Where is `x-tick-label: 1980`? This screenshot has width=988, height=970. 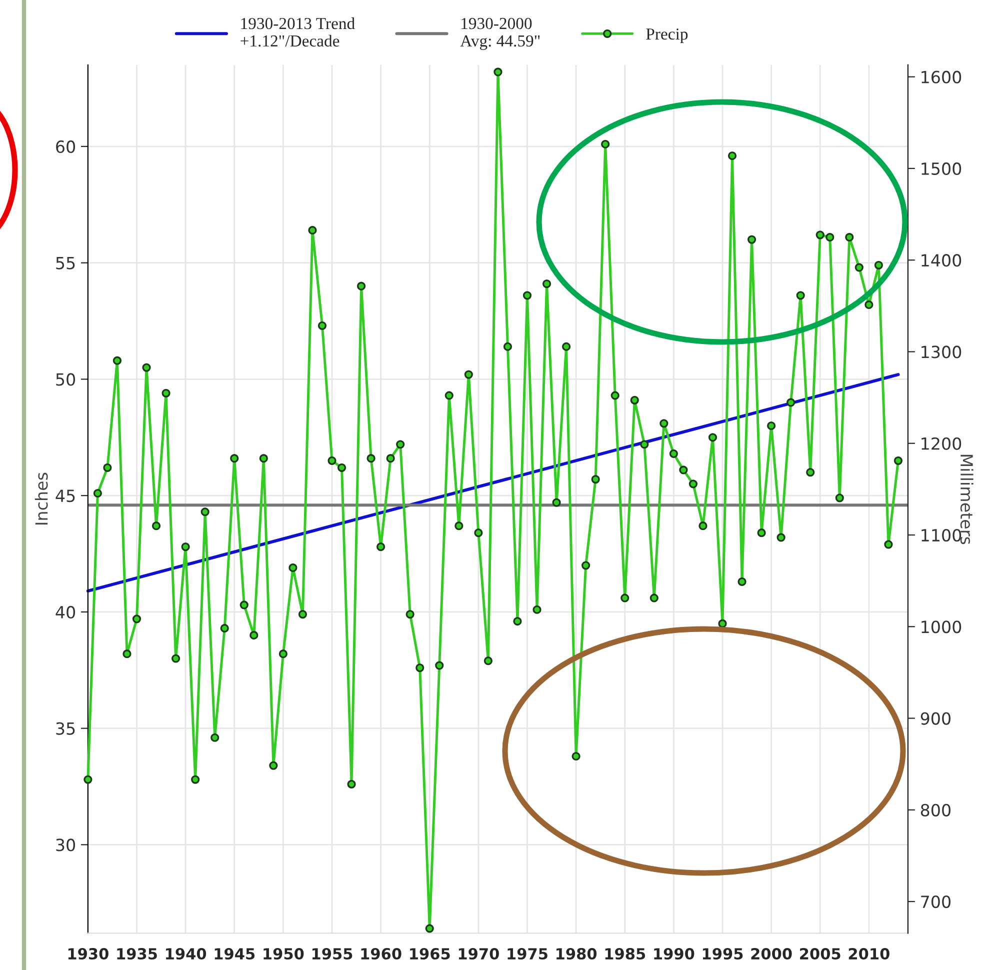
x-tick-label: 1980 is located at coordinates (576, 954).